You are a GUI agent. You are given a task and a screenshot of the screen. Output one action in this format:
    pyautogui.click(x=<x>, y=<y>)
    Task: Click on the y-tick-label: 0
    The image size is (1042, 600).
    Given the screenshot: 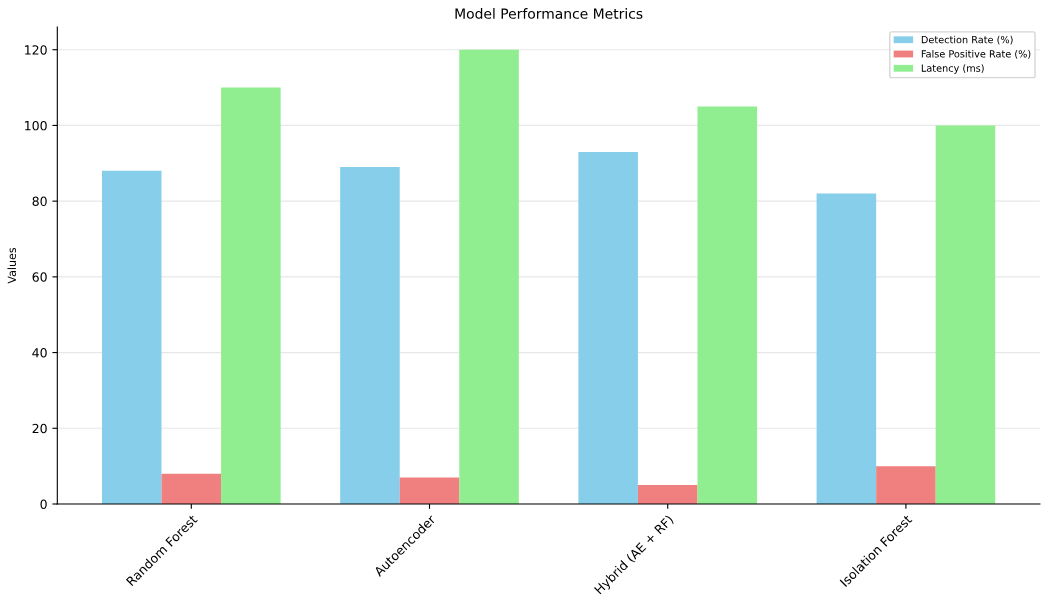 What is the action you would take?
    pyautogui.click(x=43, y=504)
    